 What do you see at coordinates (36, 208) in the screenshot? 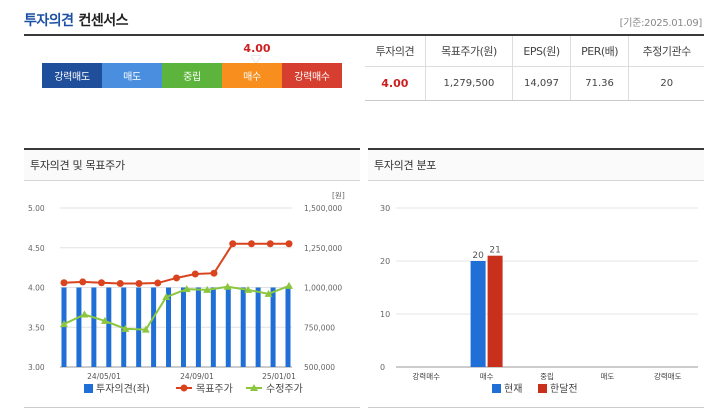
I see `y-left-tick-label: 5.00` at bounding box center [36, 208].